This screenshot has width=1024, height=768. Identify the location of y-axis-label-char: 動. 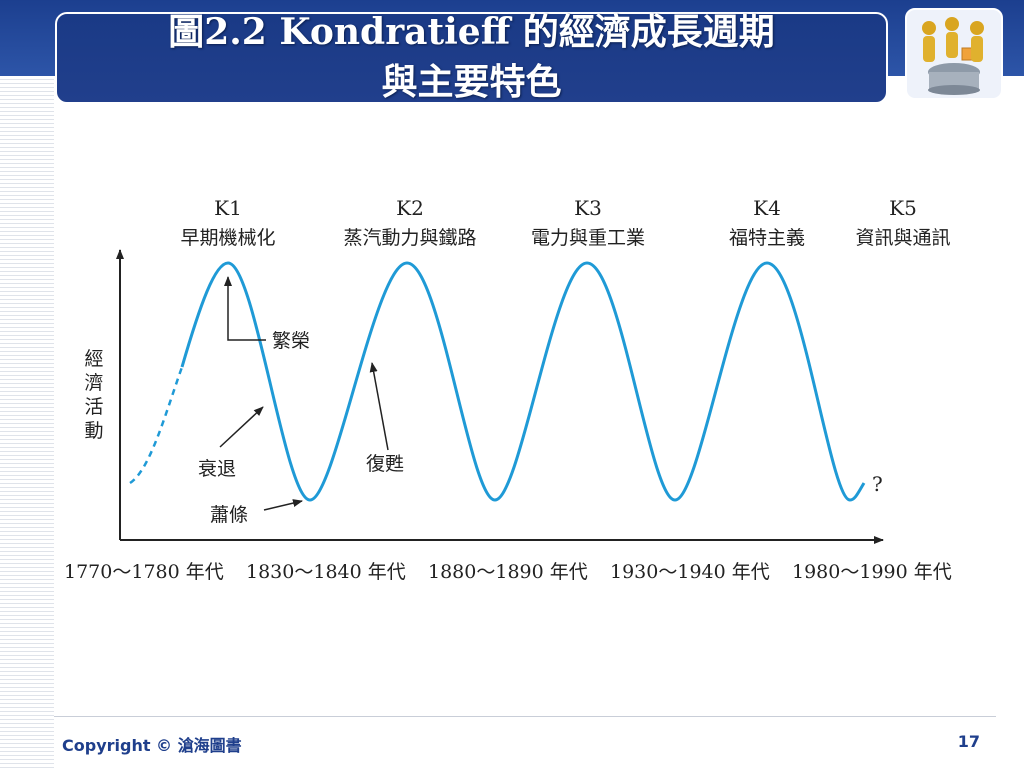
(93, 431).